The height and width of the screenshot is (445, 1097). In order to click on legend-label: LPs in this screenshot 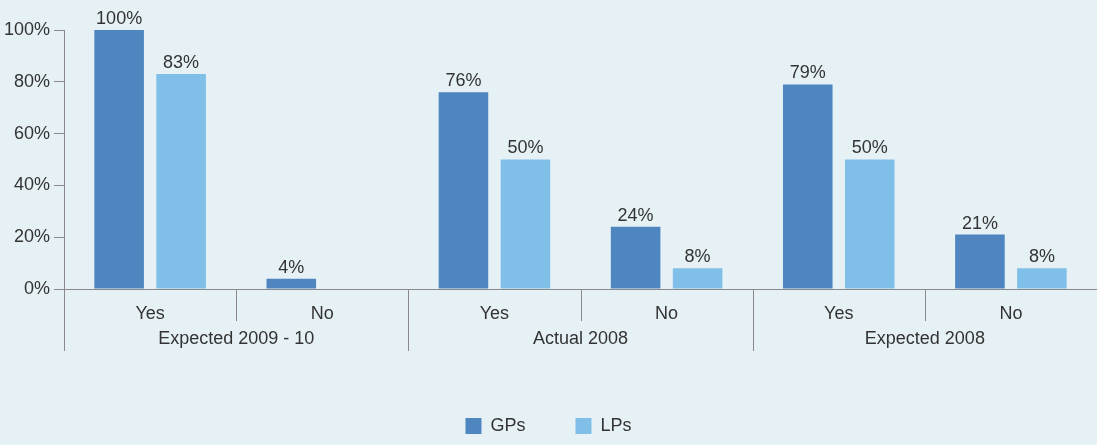, I will do `click(616, 424)`.